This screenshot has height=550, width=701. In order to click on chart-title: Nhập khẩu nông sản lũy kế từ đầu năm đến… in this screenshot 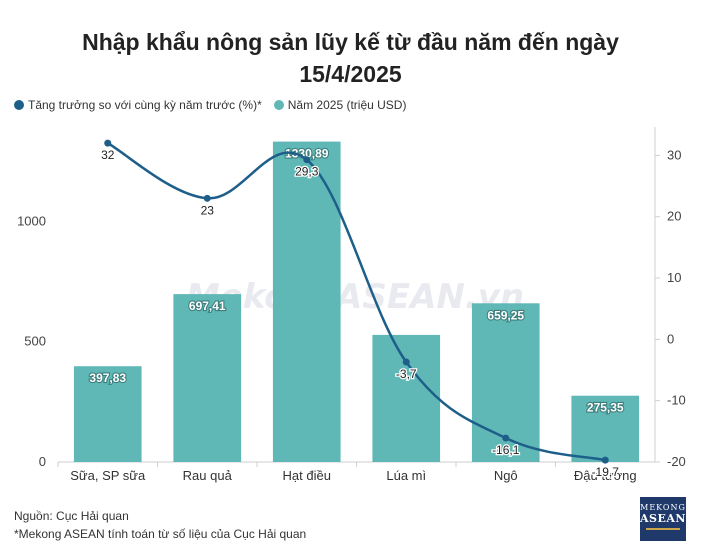, I will do `click(350, 58)`.